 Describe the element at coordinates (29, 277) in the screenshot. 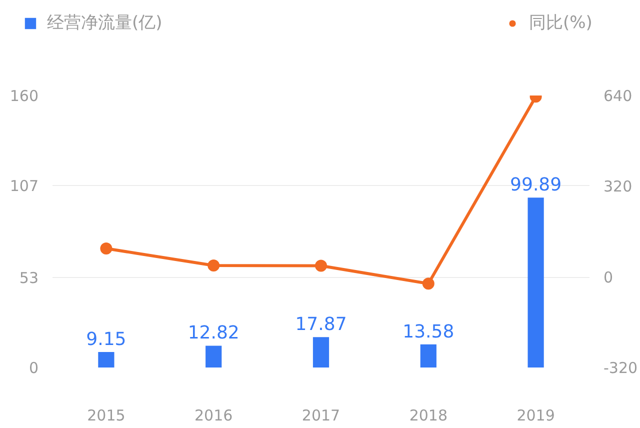

I see `y-tick-label: 53` at that location.